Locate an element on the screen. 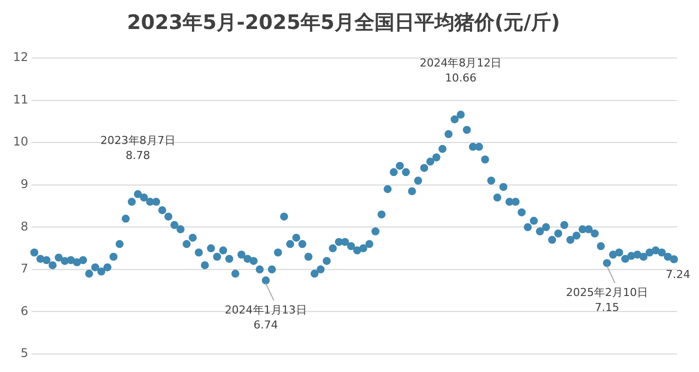  annotation: 7.24 is located at coordinates (678, 275).